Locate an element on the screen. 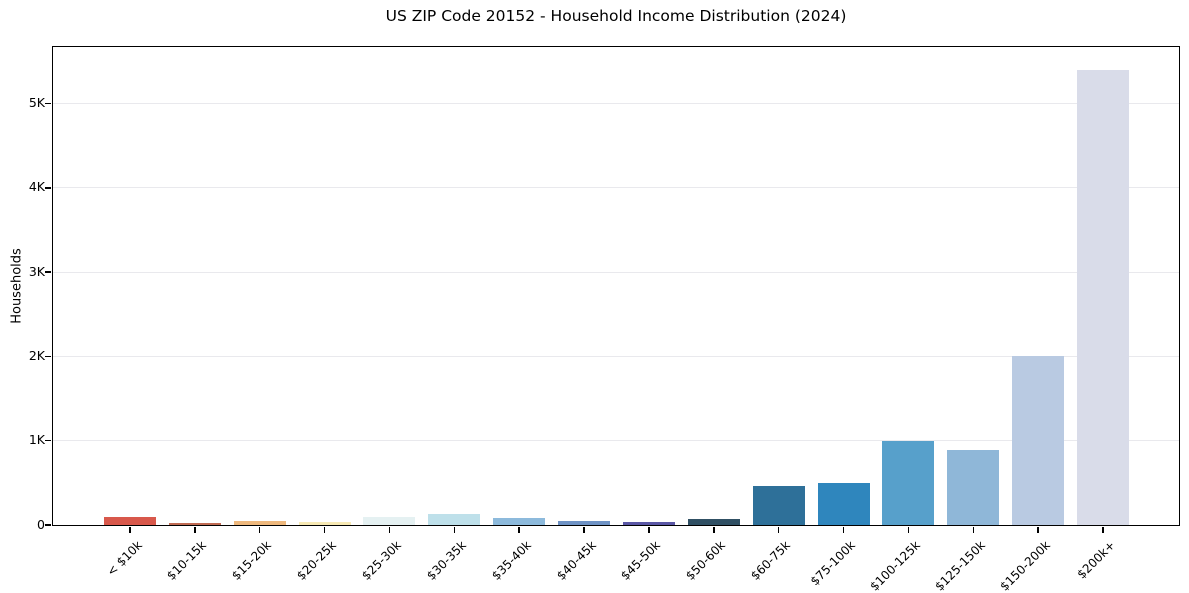 This screenshot has height=593, width=1189. x-tick-label-text: $35-40k is located at coordinates (511, 560).